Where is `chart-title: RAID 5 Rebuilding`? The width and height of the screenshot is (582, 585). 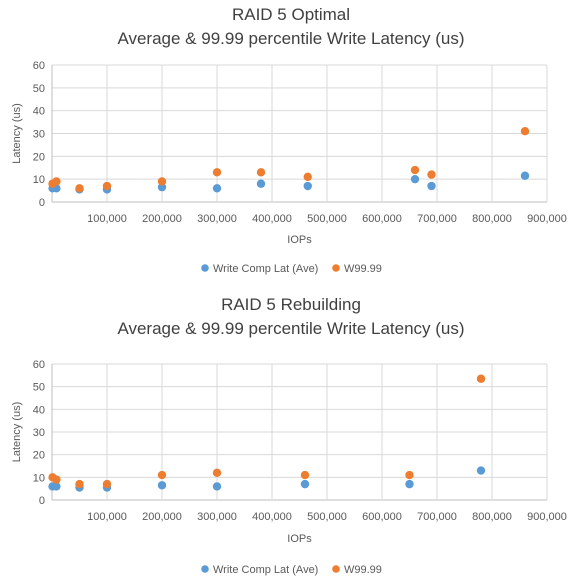 chart-title: RAID 5 Rebuilding is located at coordinates (291, 304).